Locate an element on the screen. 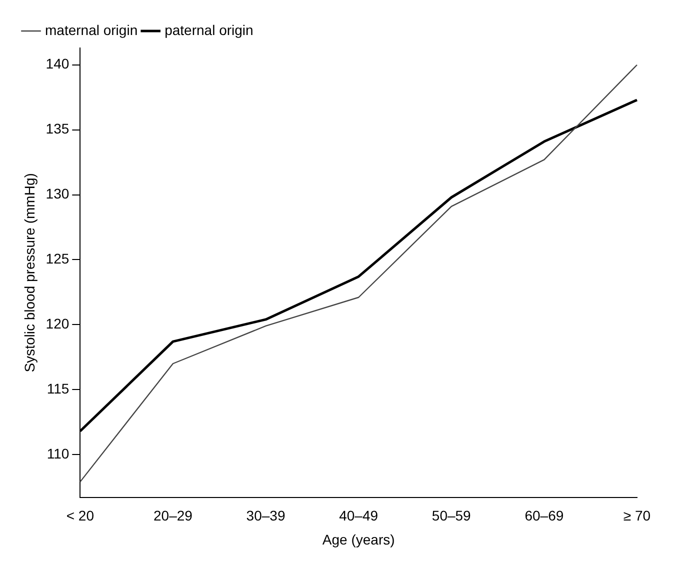 Image resolution: width=675 pixels, height=571 pixels. y-tick-label: 115 is located at coordinates (58, 388).